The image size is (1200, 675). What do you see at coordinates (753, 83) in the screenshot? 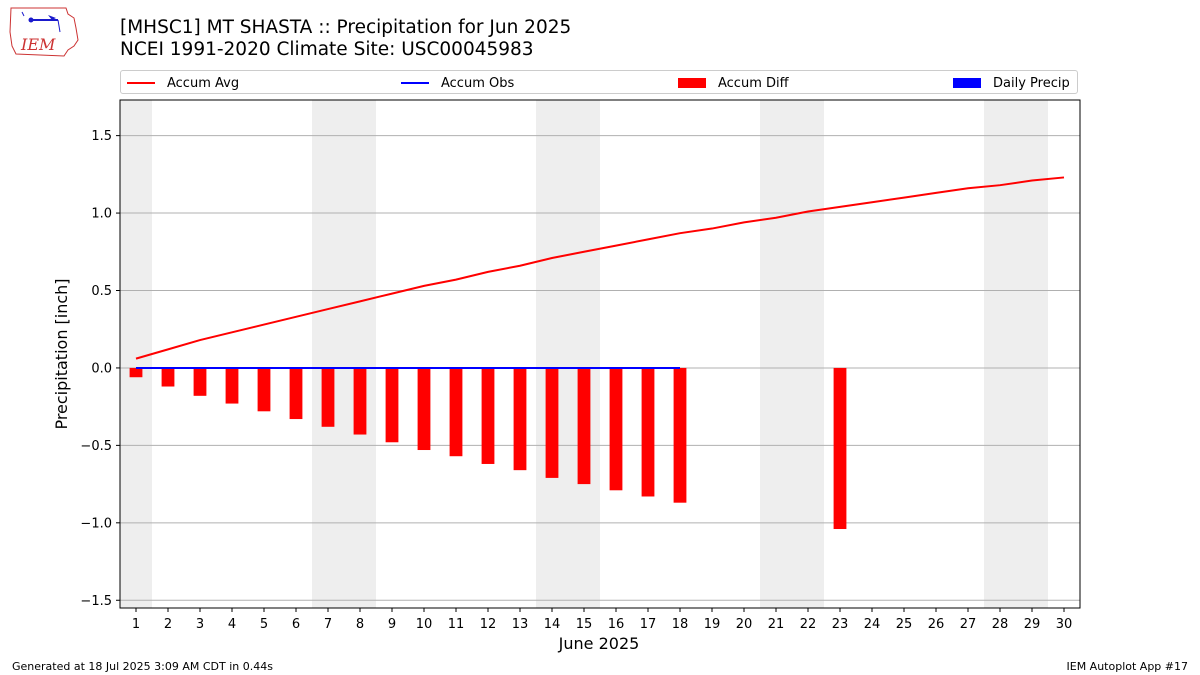
I see `legend-label-accum-diff: Accum Diff` at bounding box center [753, 83].